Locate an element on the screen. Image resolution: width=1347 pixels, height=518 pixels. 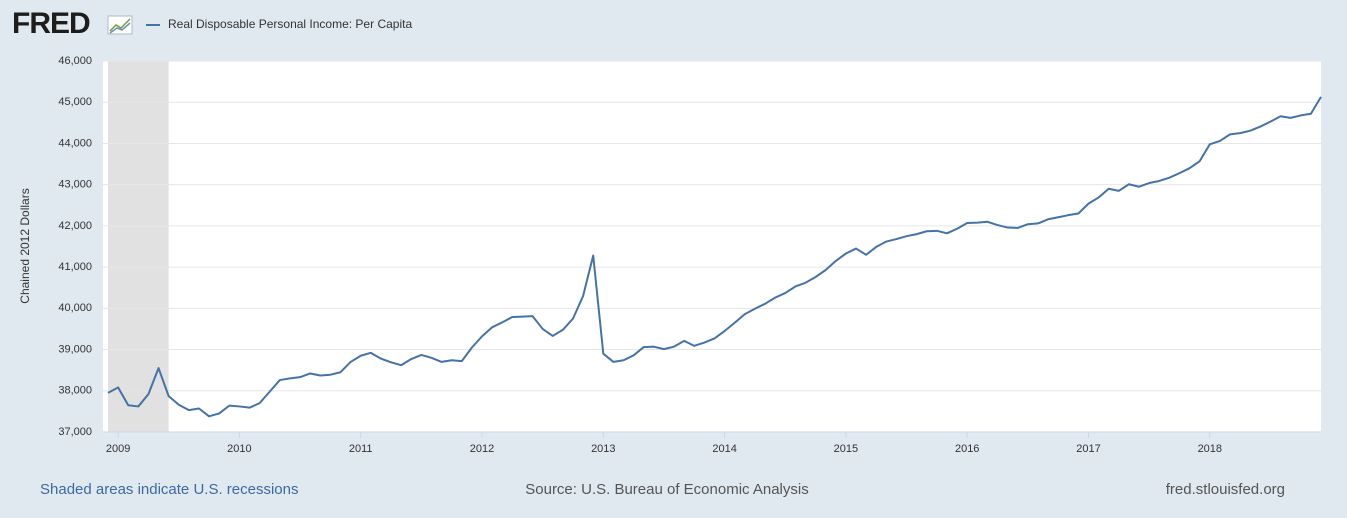
x-tick-label: 2014 is located at coordinates (724, 449).